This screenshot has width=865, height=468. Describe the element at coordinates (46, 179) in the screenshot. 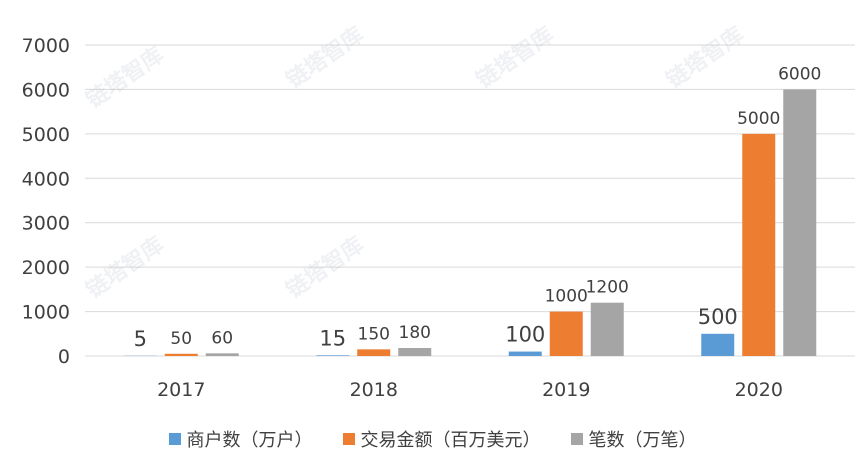

I see `y-tick-label: 4000` at that location.